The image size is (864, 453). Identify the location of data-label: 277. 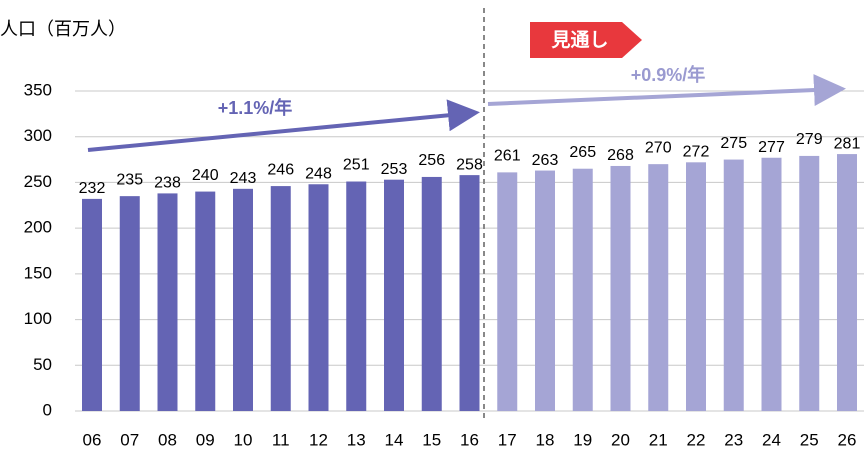
(771, 147).